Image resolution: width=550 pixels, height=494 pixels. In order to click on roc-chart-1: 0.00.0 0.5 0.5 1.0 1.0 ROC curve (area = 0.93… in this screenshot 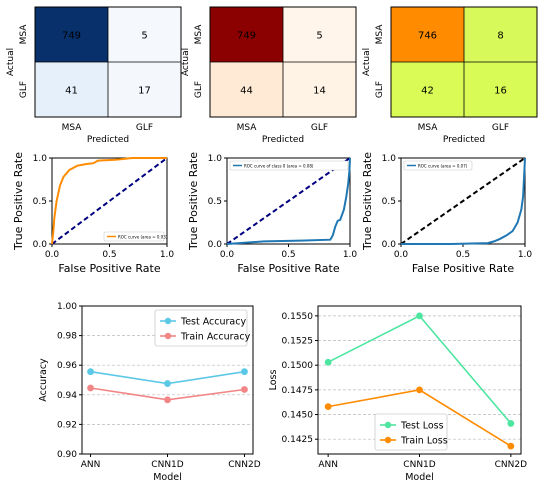, I will do `click(93, 213)`.